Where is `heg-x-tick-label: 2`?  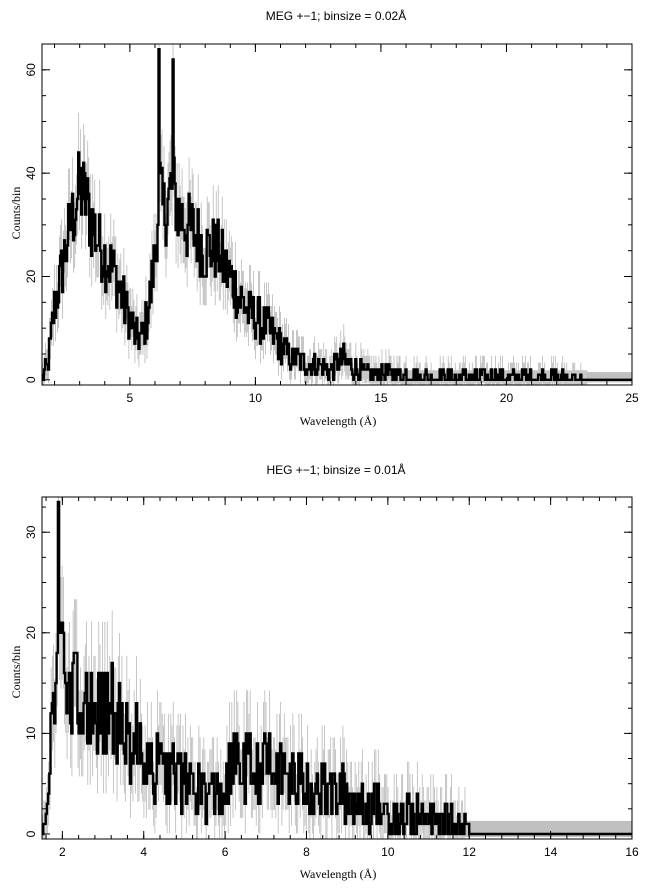 heg-x-tick-label: 2 is located at coordinates (62, 852).